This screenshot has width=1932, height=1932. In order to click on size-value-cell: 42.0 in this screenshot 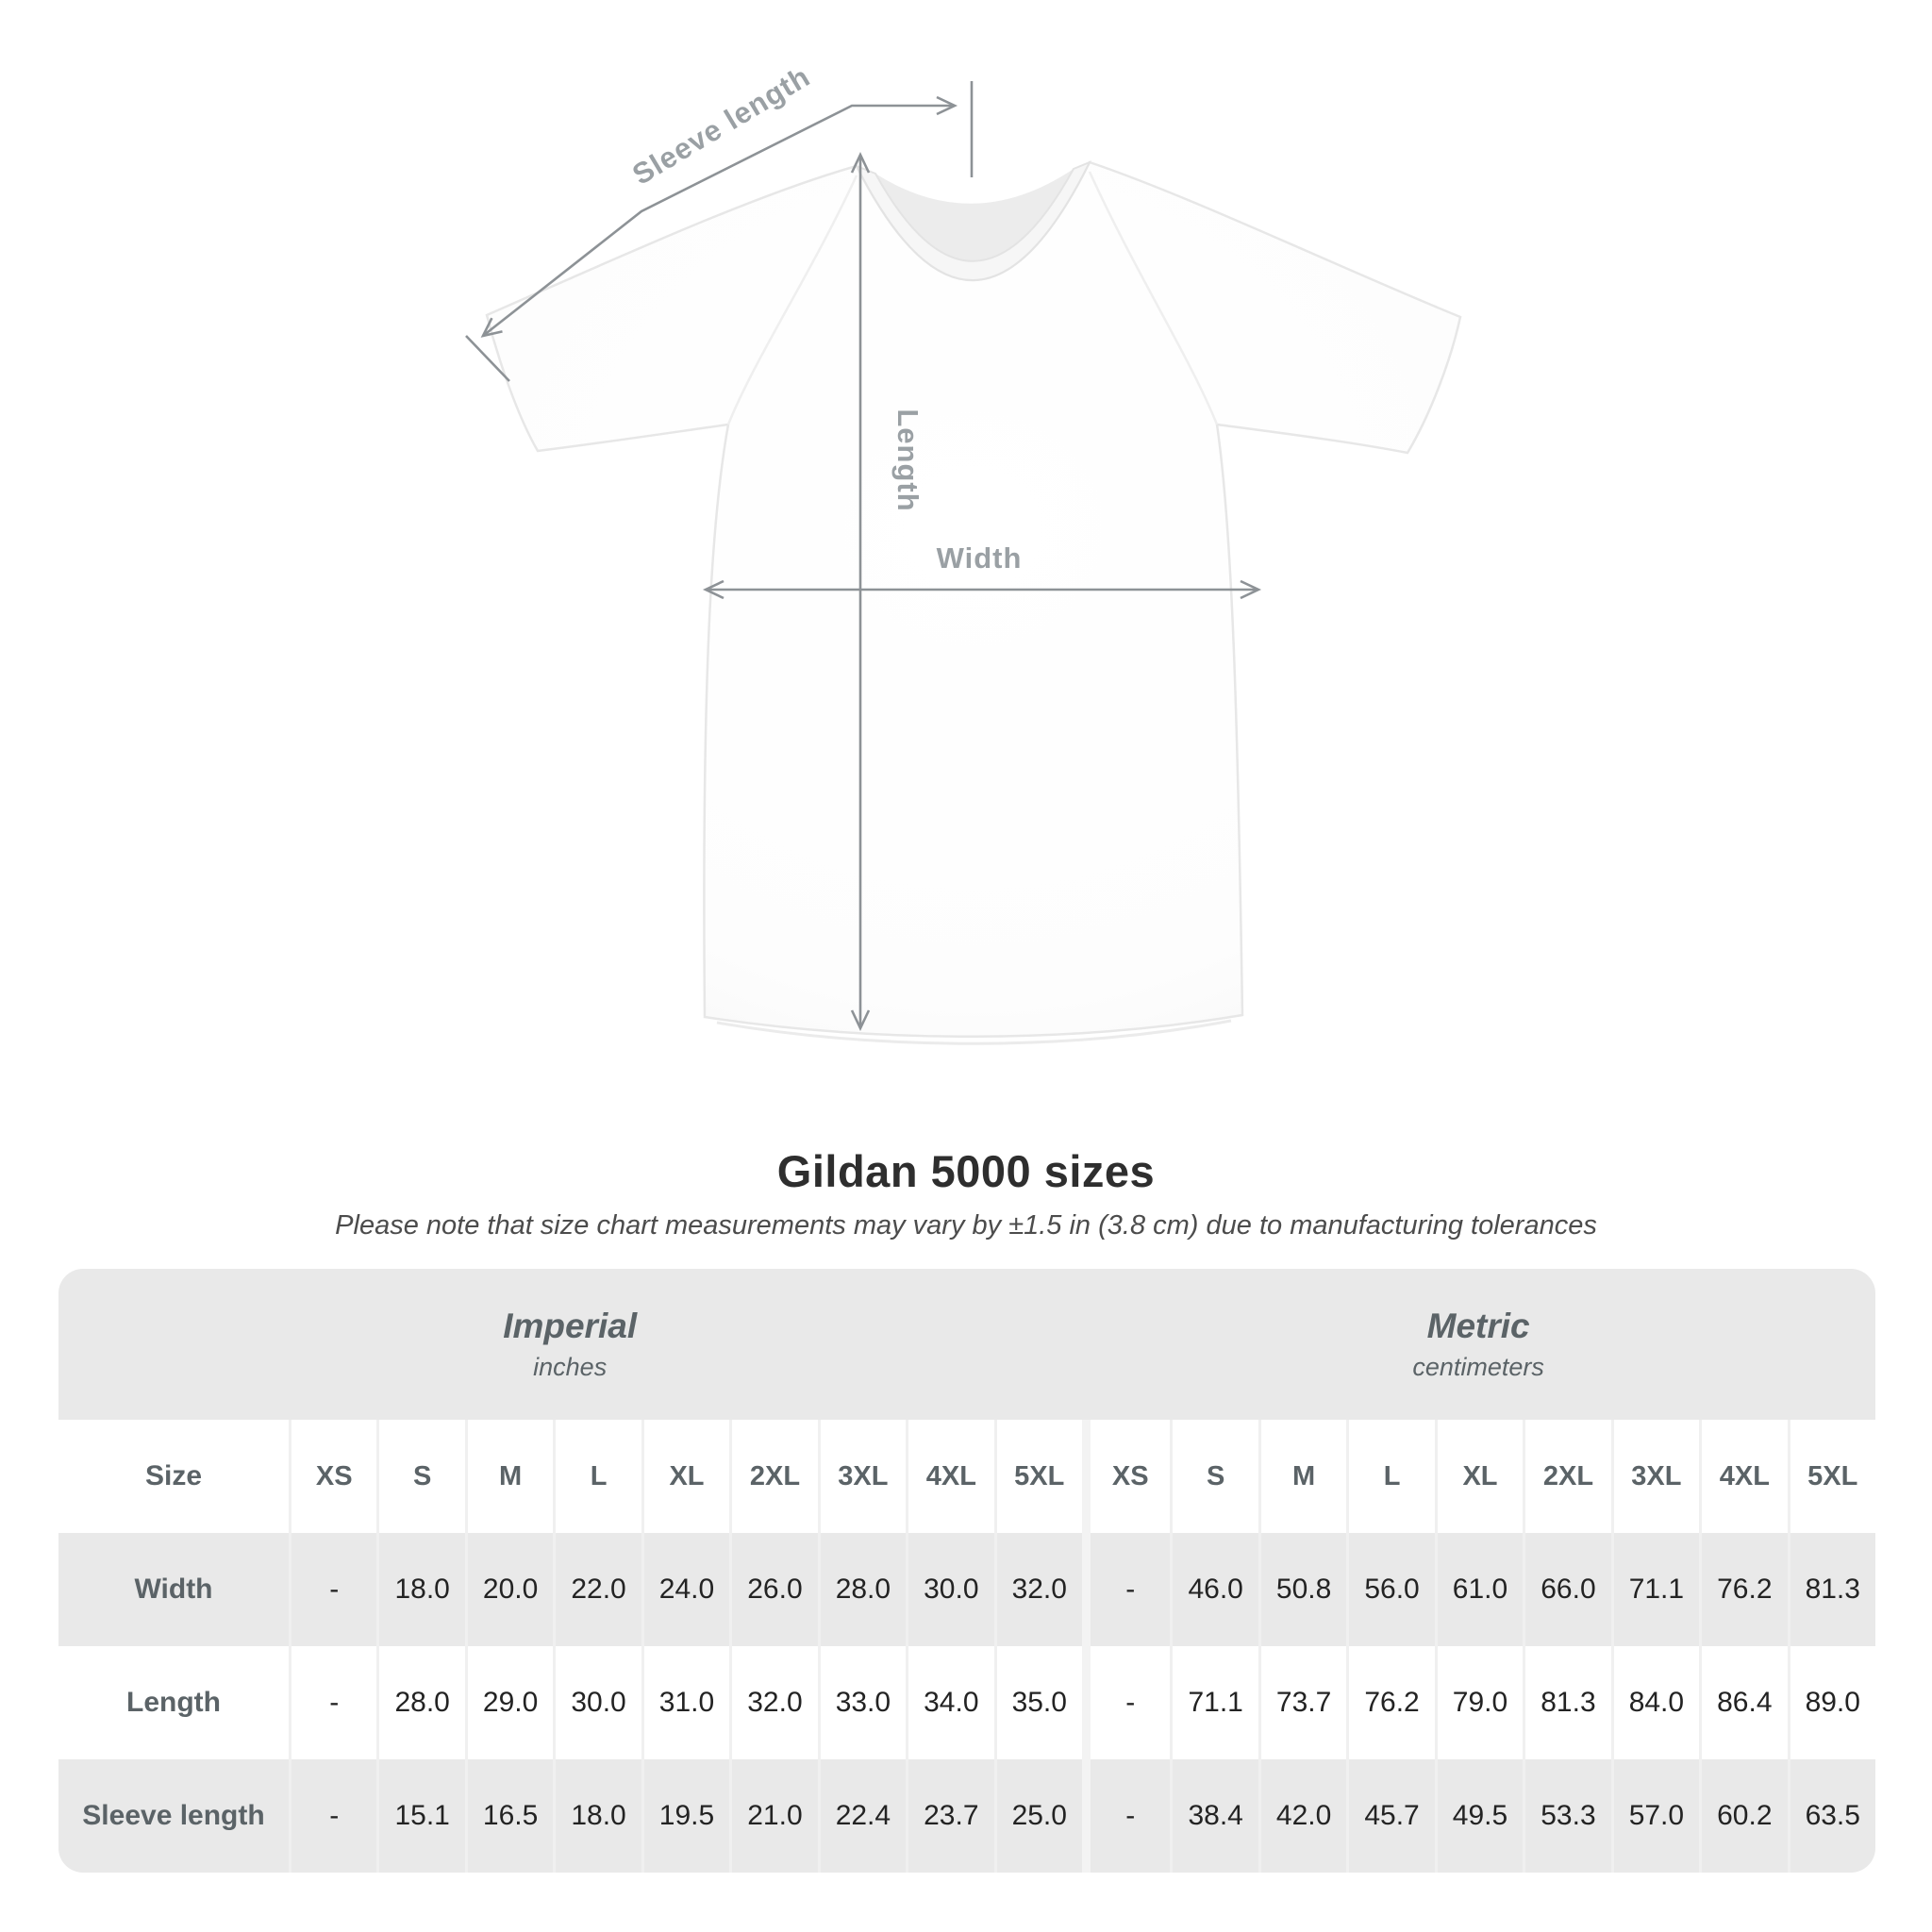, I will do `click(1302, 1816)`.